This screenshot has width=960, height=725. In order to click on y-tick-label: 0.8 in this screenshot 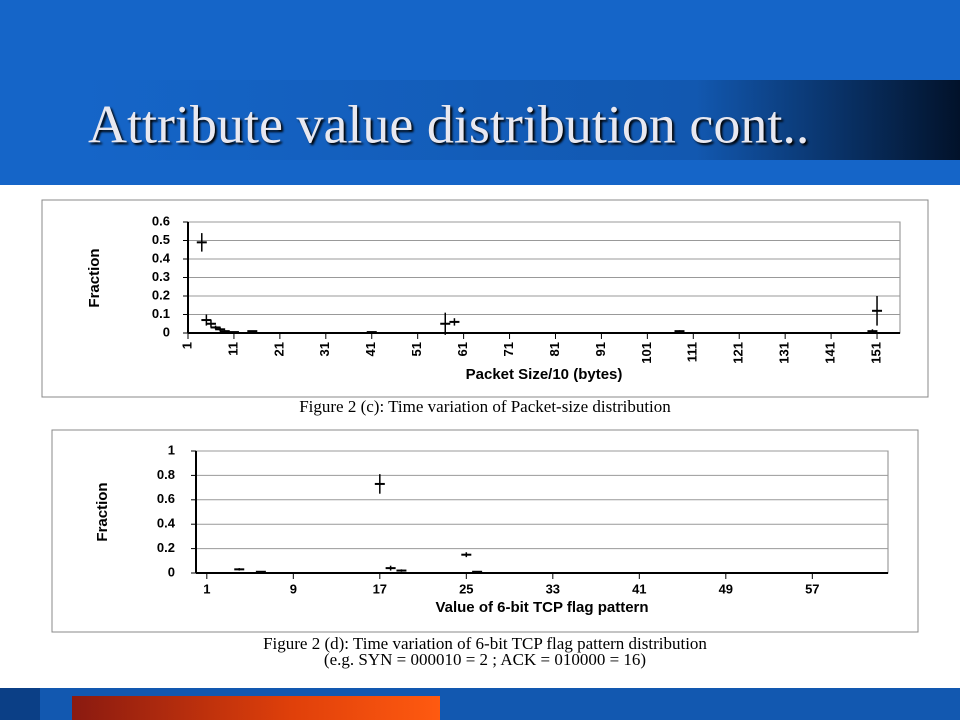, I will do `click(166, 474)`.